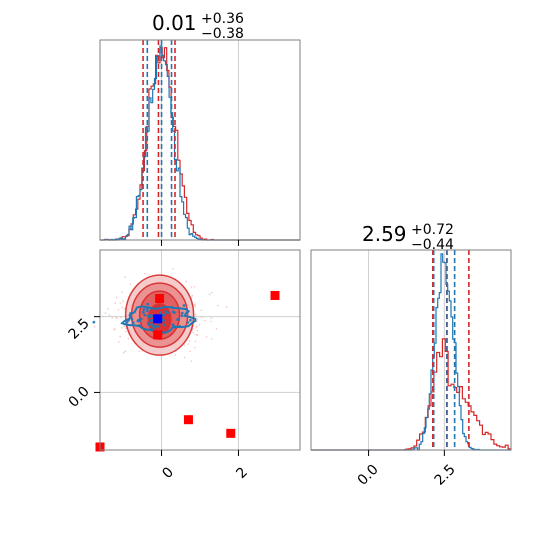 This screenshot has width=550, height=550. What do you see at coordinates (242, 473) in the screenshot?
I see `joint-xtick-label-1: 2` at bounding box center [242, 473].